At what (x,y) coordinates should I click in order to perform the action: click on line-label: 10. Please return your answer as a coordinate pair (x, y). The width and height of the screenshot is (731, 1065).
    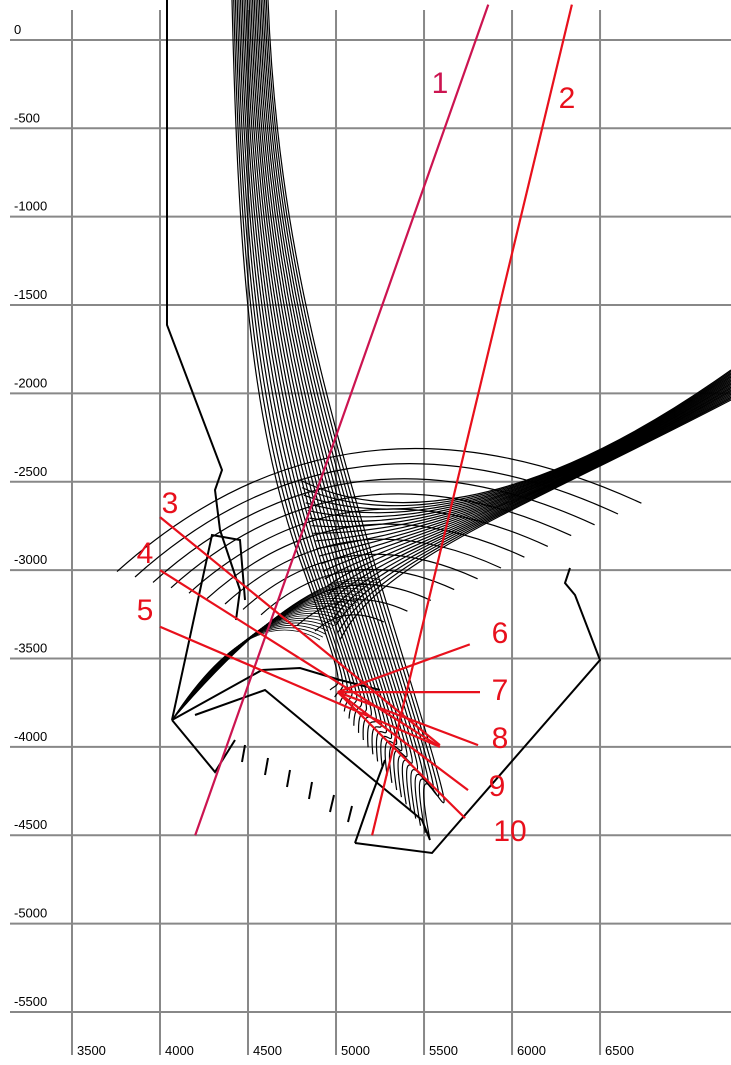
    Looking at the image, I should click on (509, 831).